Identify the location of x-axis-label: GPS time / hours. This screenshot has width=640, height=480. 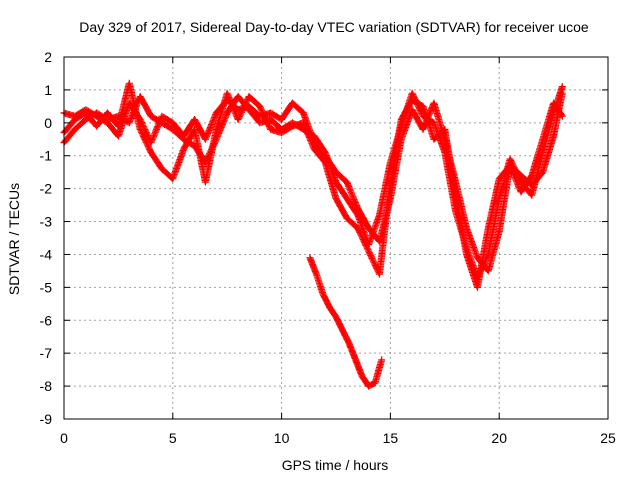
(335, 465).